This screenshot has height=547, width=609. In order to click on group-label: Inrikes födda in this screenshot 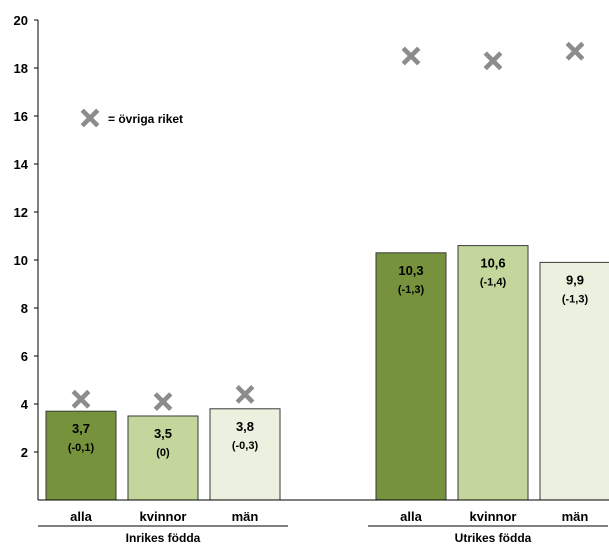, I will do `click(163, 538)`.